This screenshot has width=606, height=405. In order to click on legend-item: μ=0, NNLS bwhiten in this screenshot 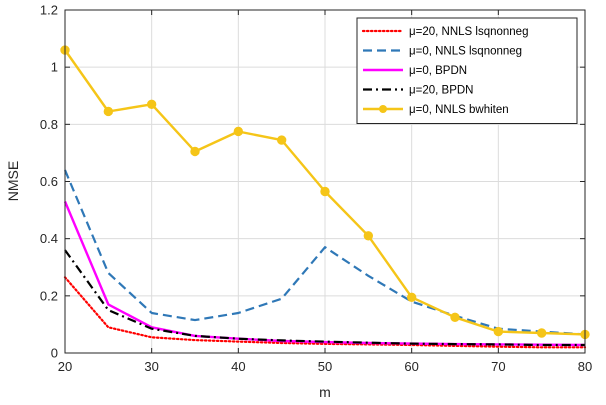, I will do `click(436, 110)`.